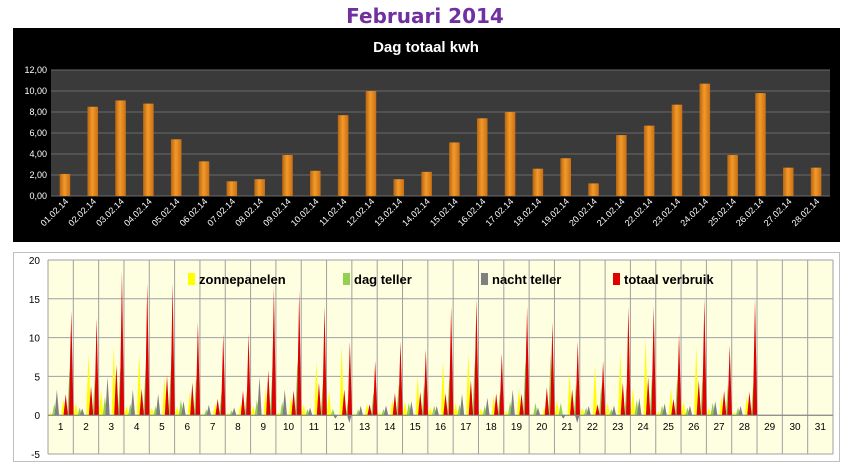  Describe the element at coordinates (38, 175) in the screenshot. I see `y-tick-label: 2,00` at that location.